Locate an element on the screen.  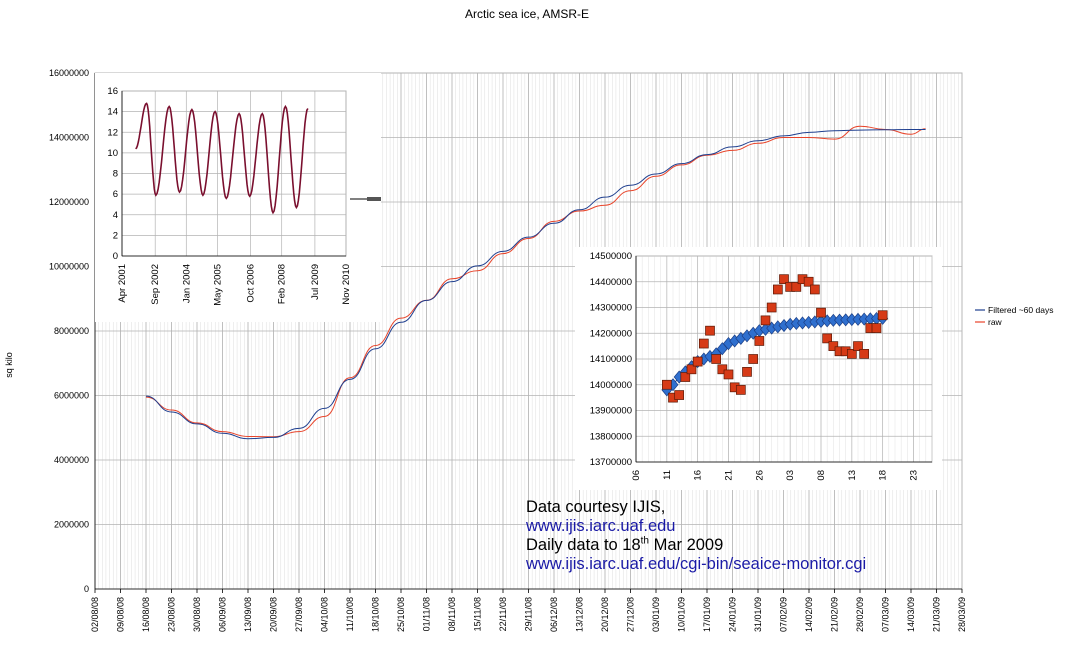
credit-daily-sup: th is located at coordinates (644, 541).